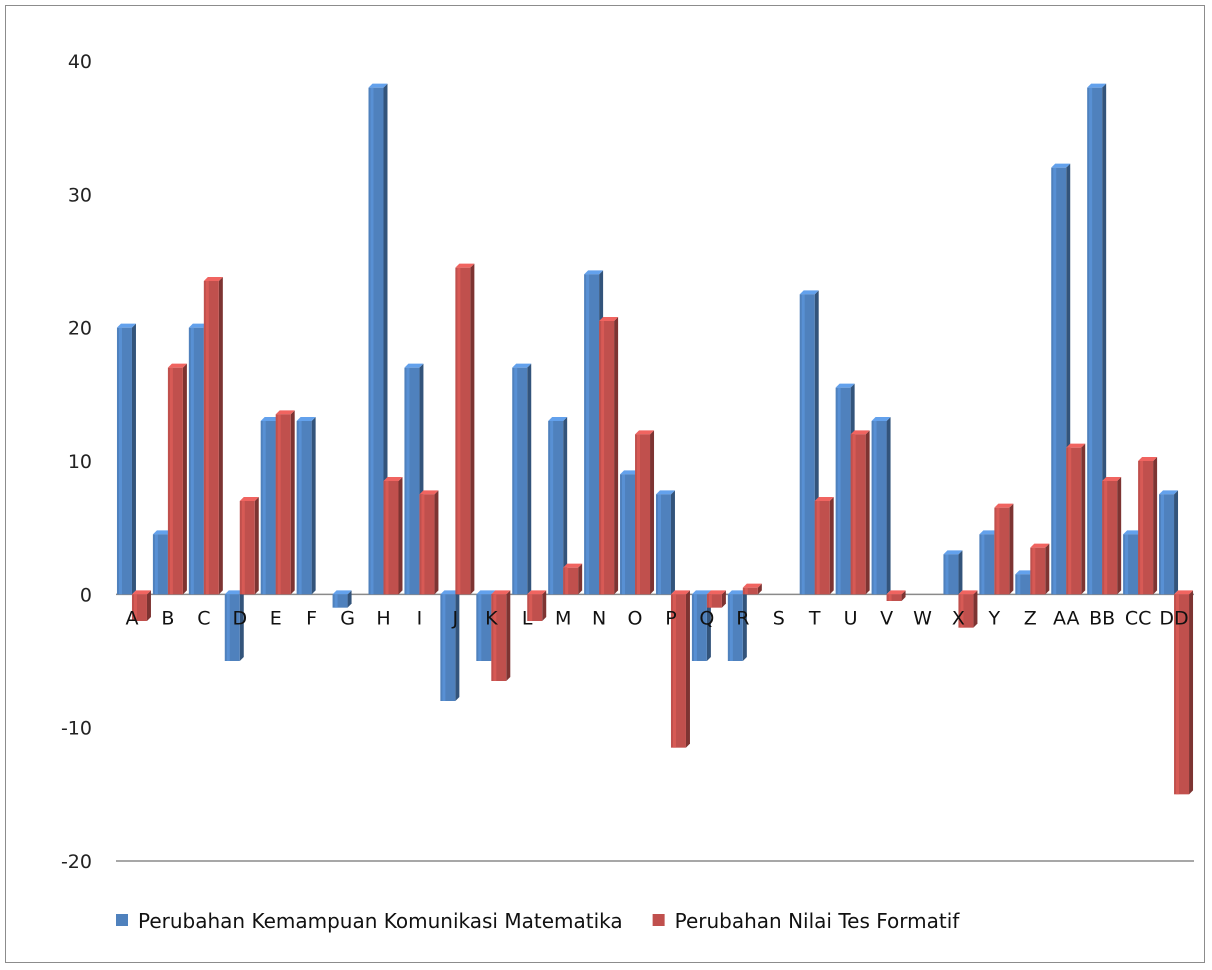 The image size is (1212, 970). What do you see at coordinates (896, 595) in the screenshot?
I see `bar-tes-formatif-v` at bounding box center [896, 595].